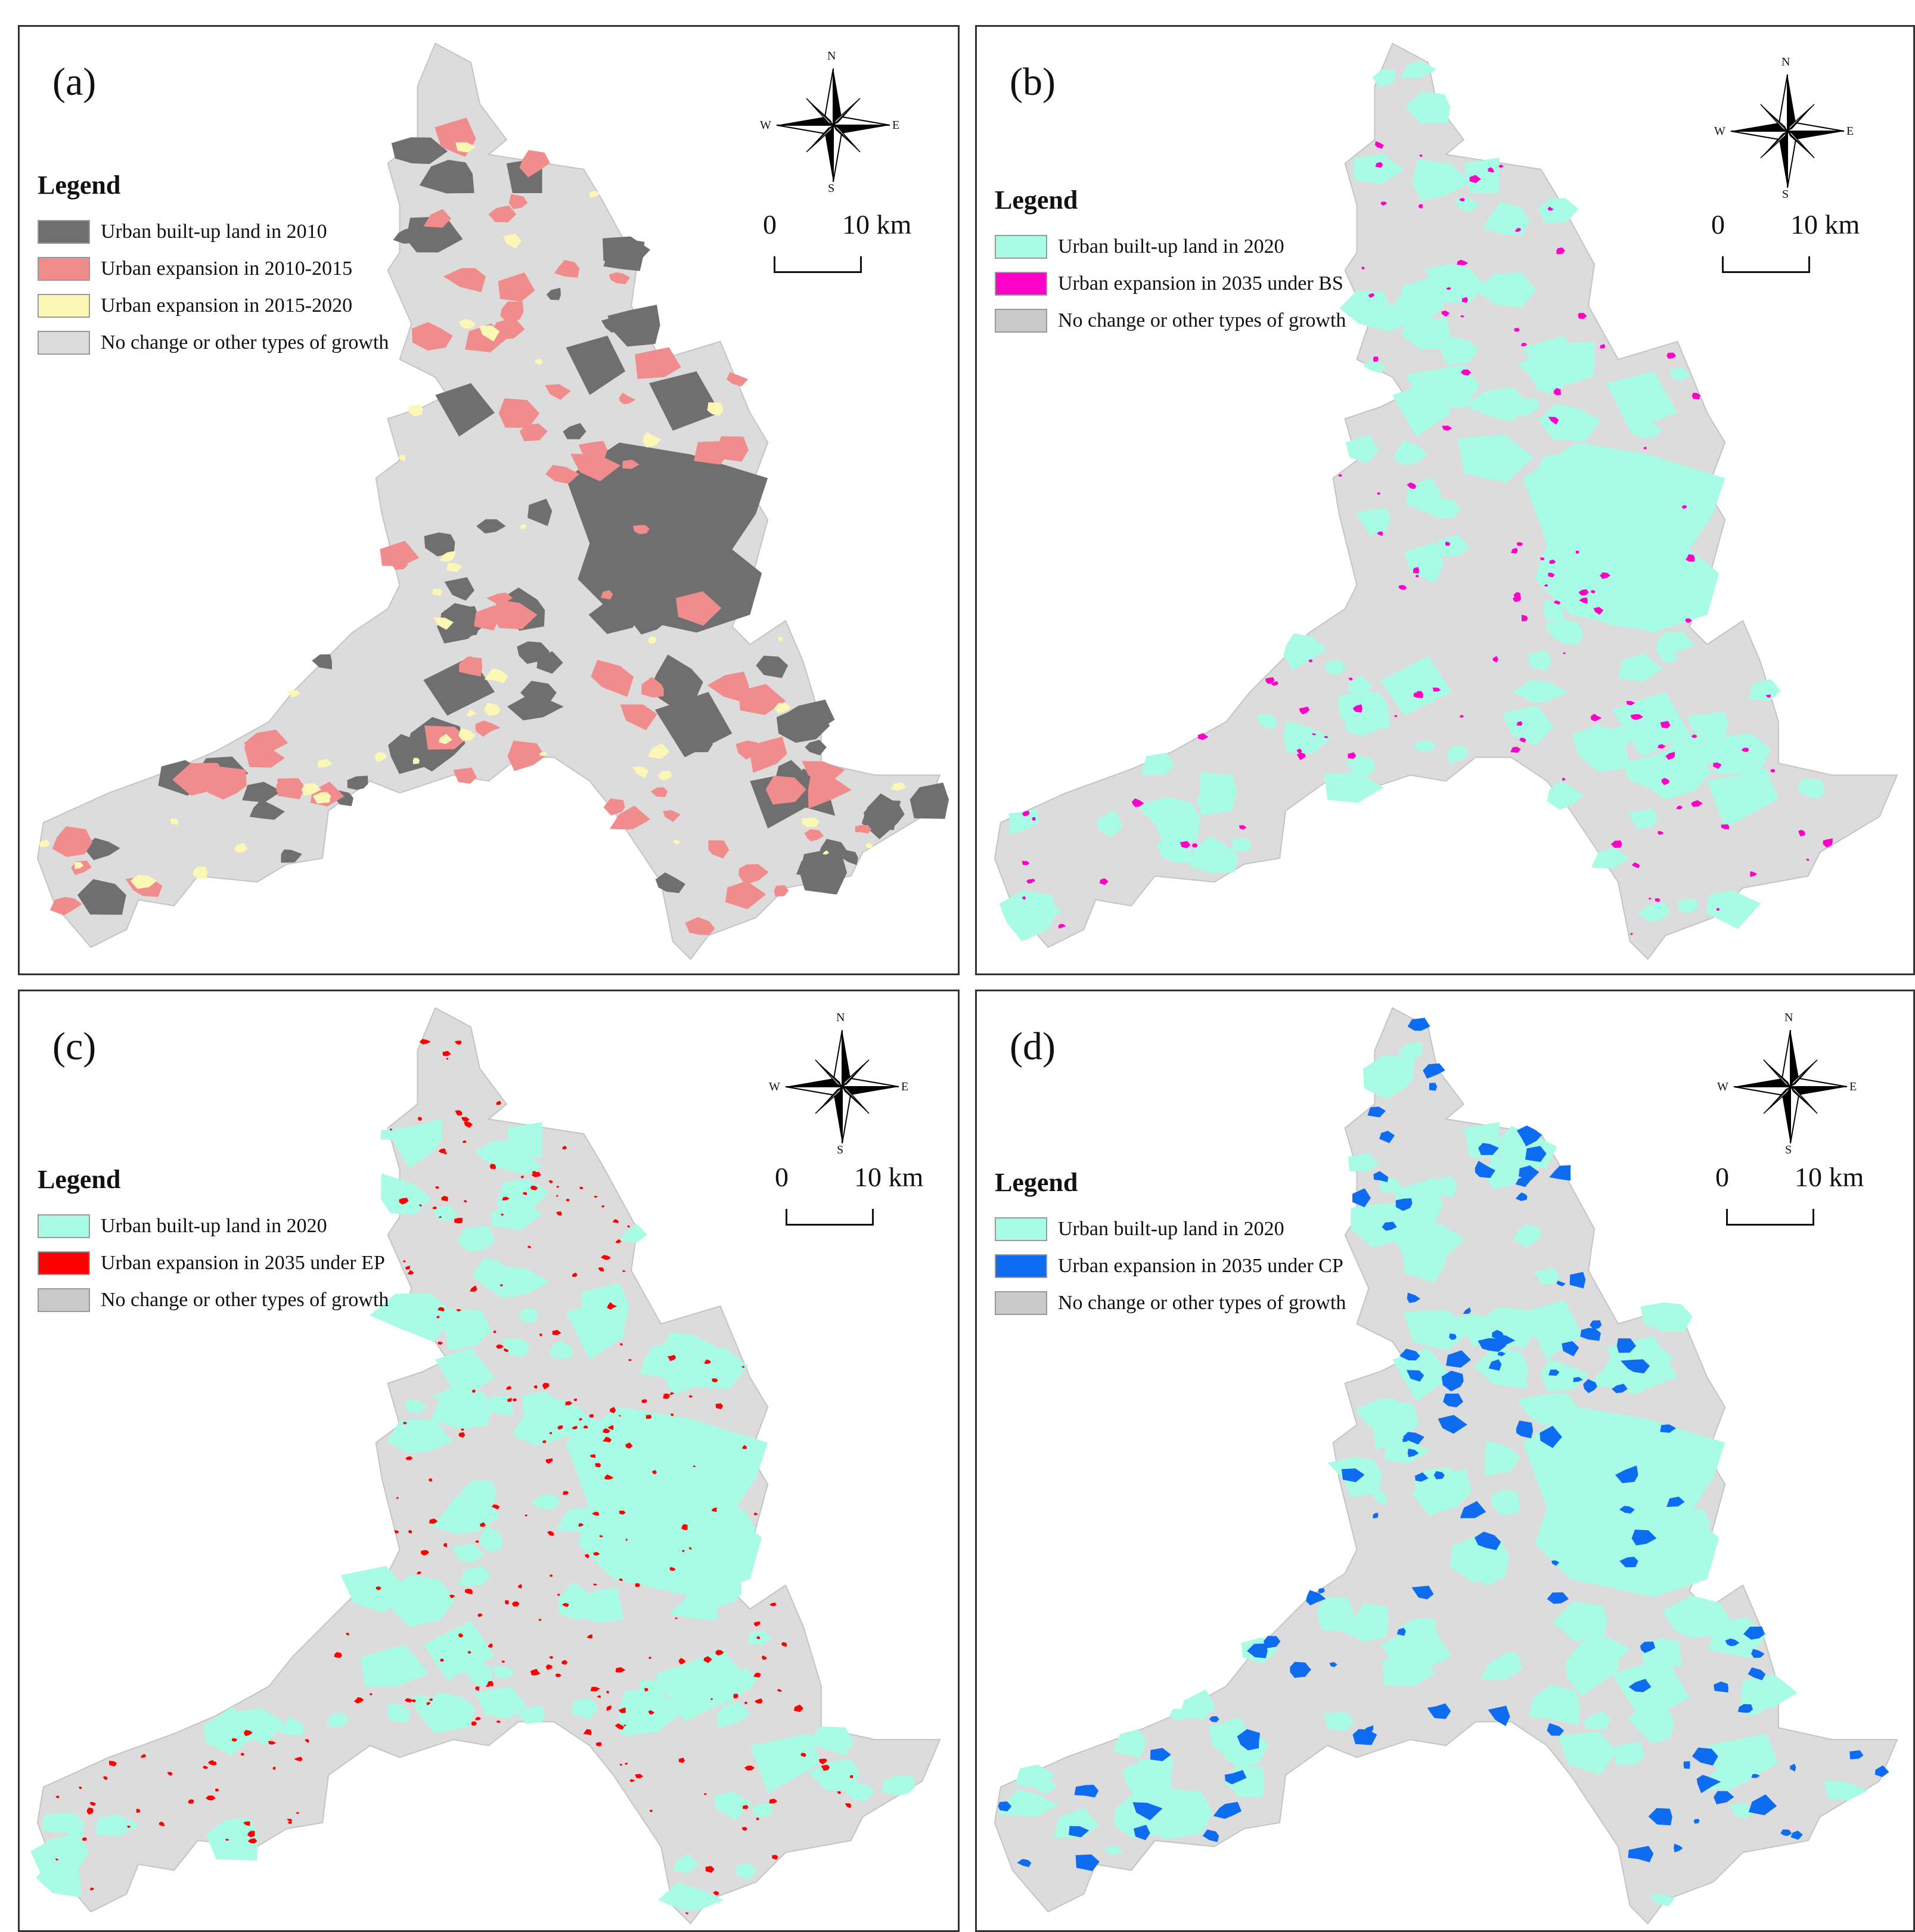 The width and height of the screenshot is (1915, 1932). I want to click on panel-label: (d), so click(1033, 1046).